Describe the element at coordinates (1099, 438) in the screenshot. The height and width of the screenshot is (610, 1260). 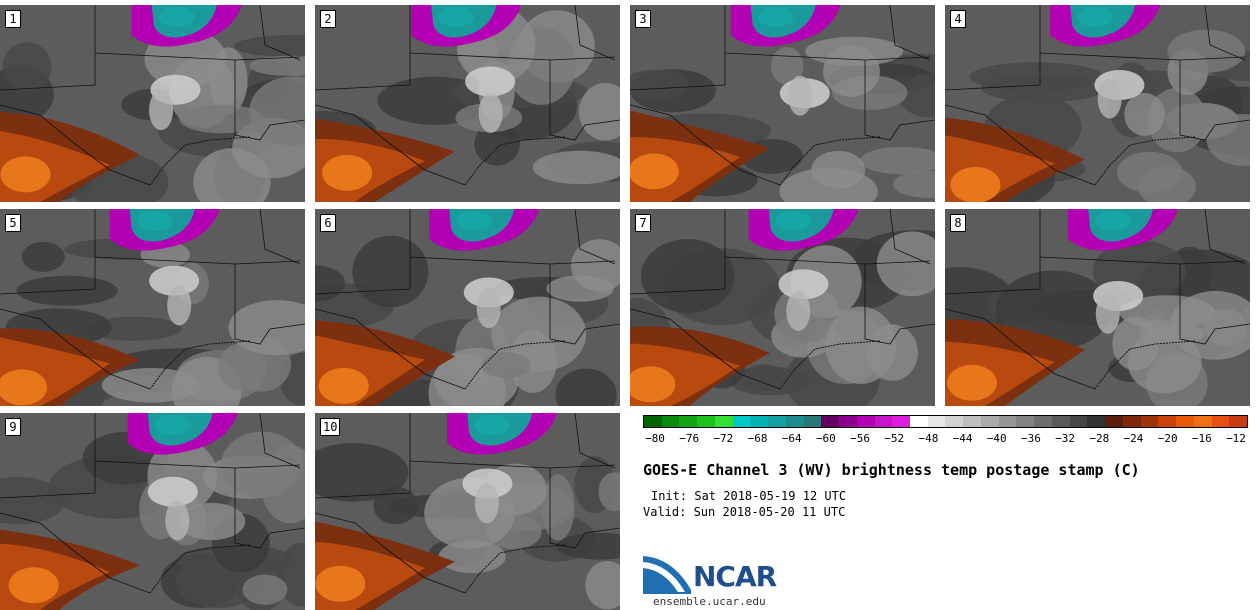
I see `colorbar-tick-label: −28` at that location.